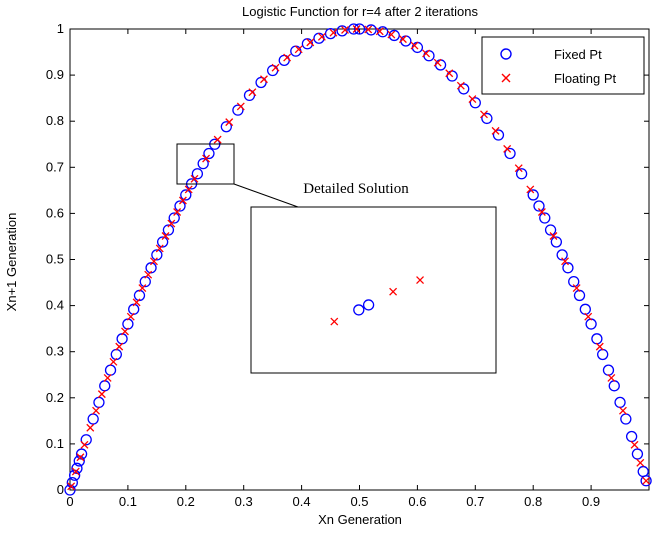  Describe the element at coordinates (69, 501) in the screenshot. I see `x-tick-label: 0` at that location.